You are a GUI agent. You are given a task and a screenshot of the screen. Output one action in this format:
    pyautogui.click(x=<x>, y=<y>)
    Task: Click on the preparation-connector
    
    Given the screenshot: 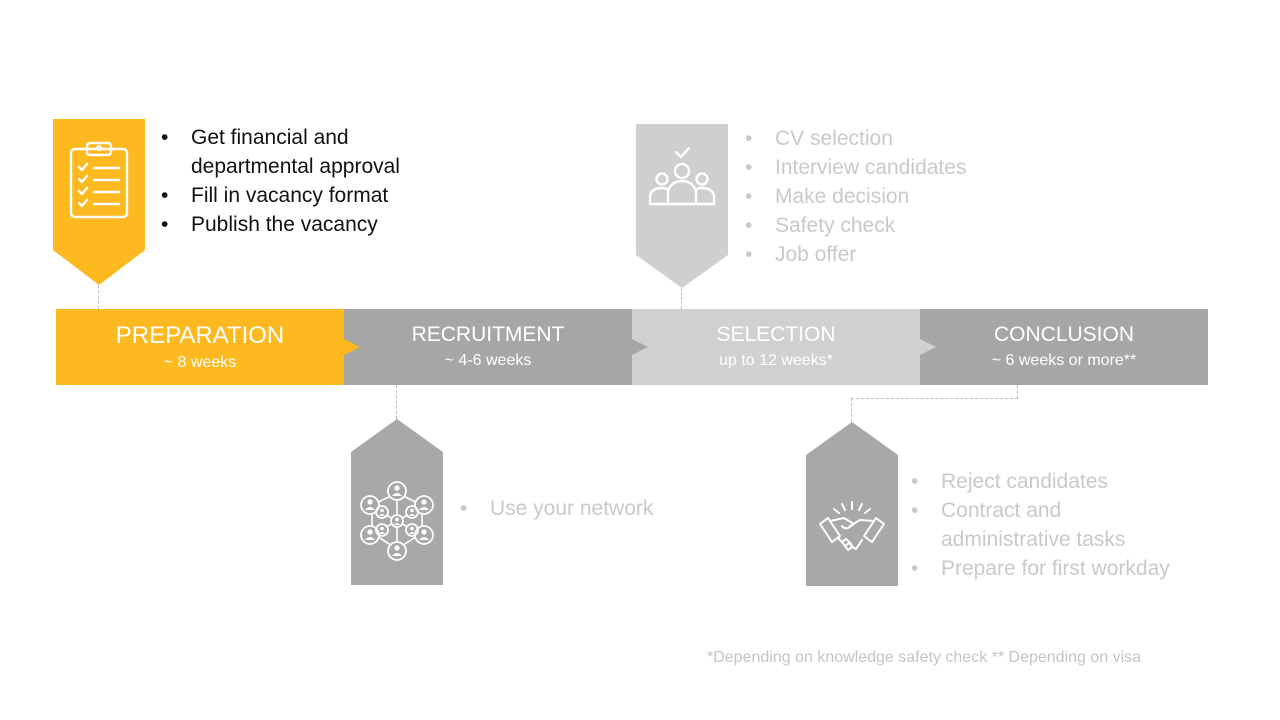 What is the action you would take?
    pyautogui.click(x=98, y=297)
    